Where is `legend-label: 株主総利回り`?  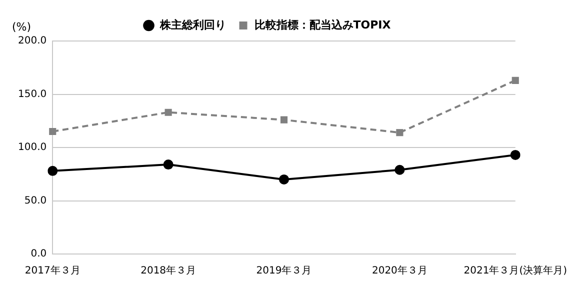 legend-label: 株主総利回り is located at coordinates (192, 25).